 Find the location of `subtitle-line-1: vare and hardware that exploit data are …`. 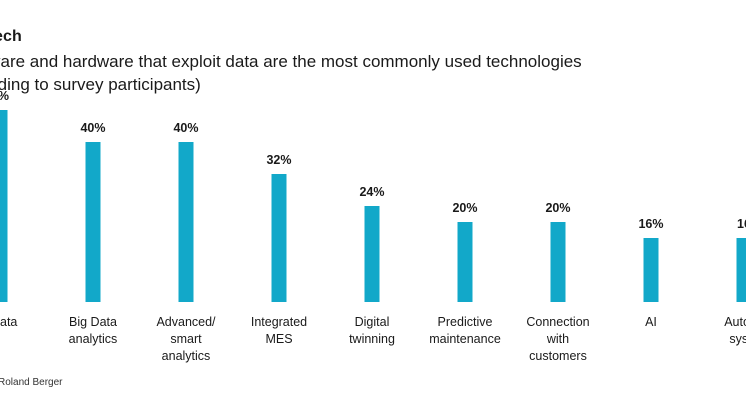

subtitle-line-1: vare and hardware that exploit data are … is located at coordinates (291, 61).